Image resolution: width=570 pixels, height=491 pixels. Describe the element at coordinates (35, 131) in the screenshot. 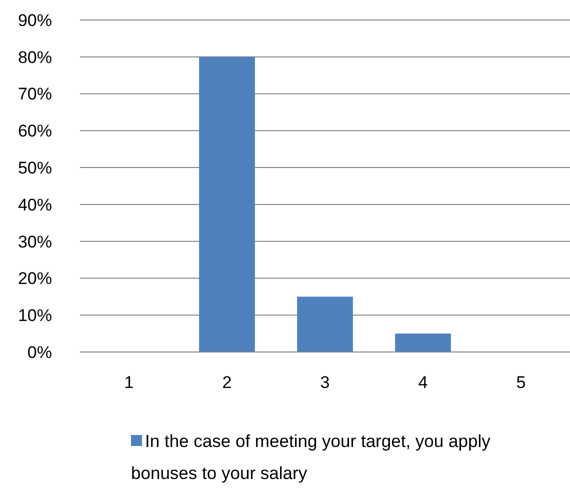

I see `y-tick-label: 60%` at that location.